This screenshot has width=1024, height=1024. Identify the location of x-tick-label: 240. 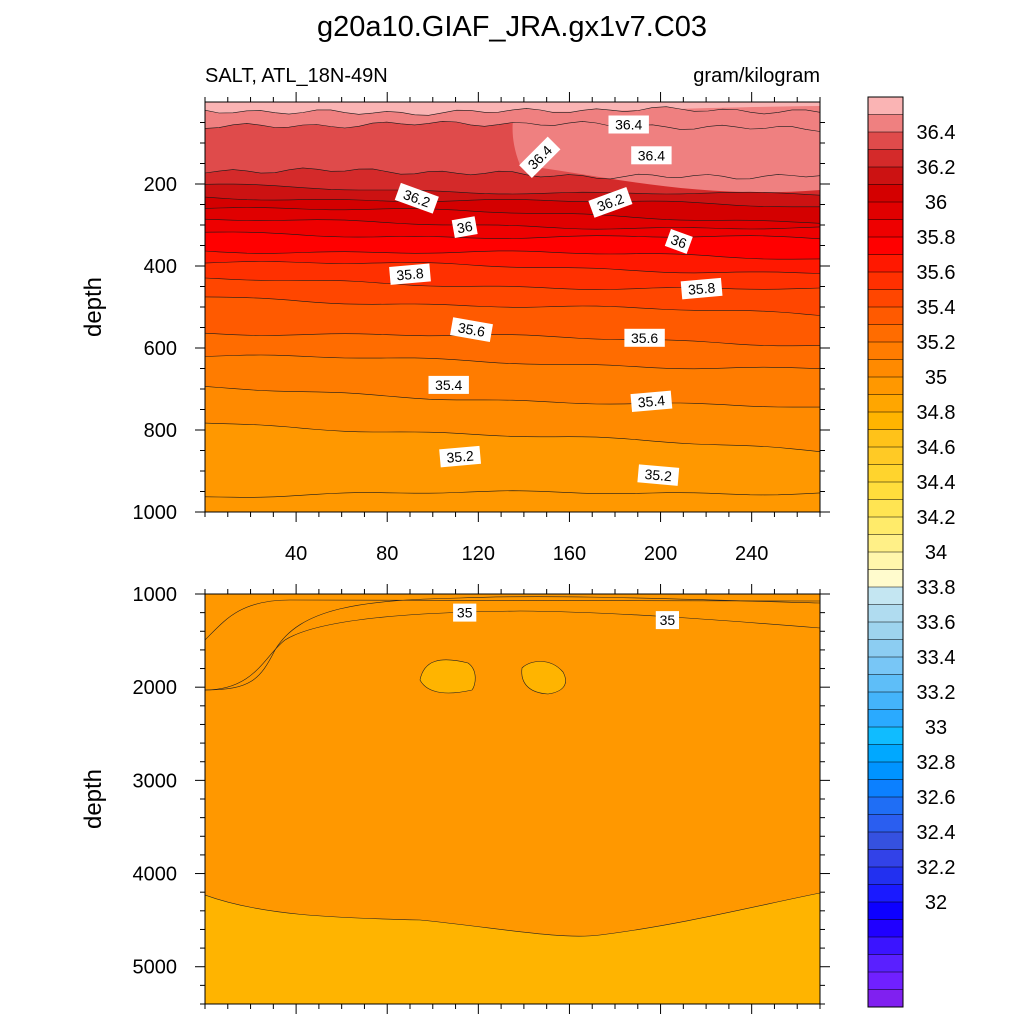
(751, 554).